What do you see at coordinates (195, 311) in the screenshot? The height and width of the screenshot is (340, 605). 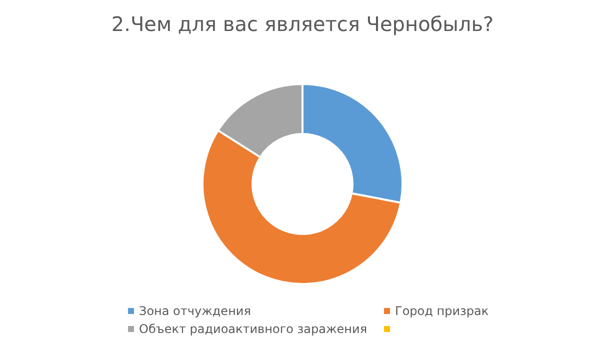 I see `legend-label: Зона отчуждения` at bounding box center [195, 311].